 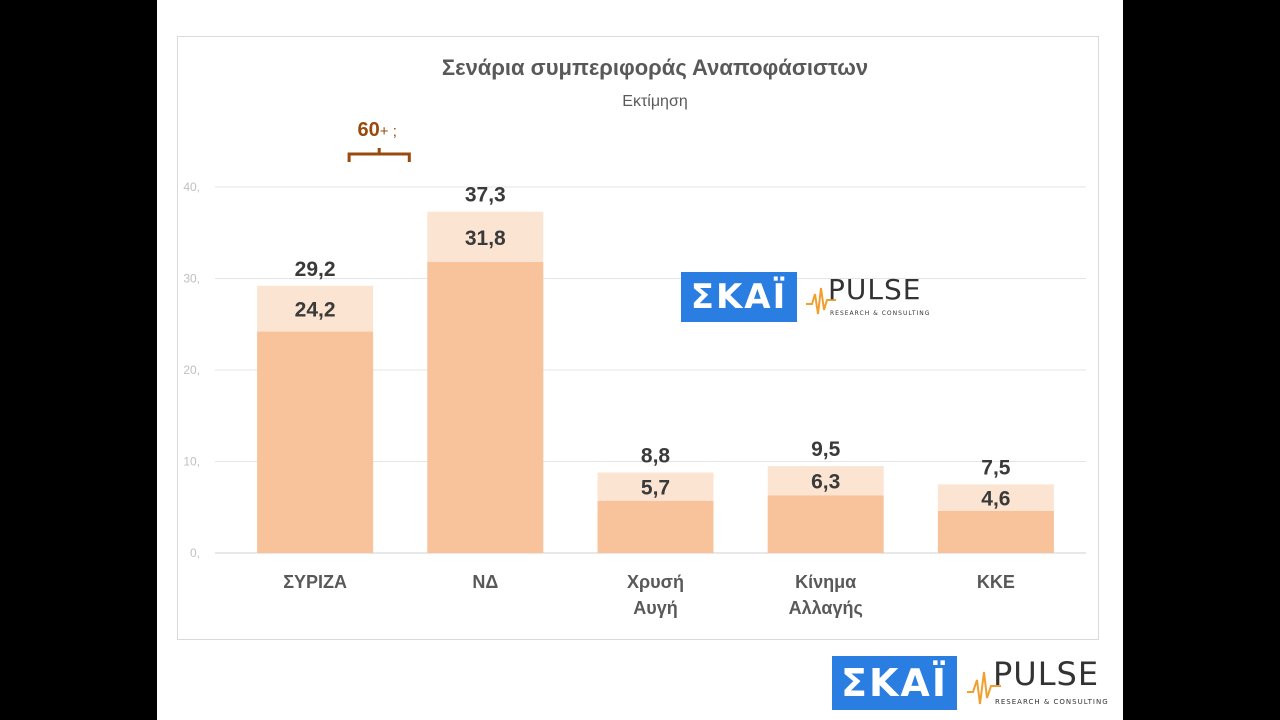 I want to click on data-label-base: 6,3, so click(x=825, y=482).